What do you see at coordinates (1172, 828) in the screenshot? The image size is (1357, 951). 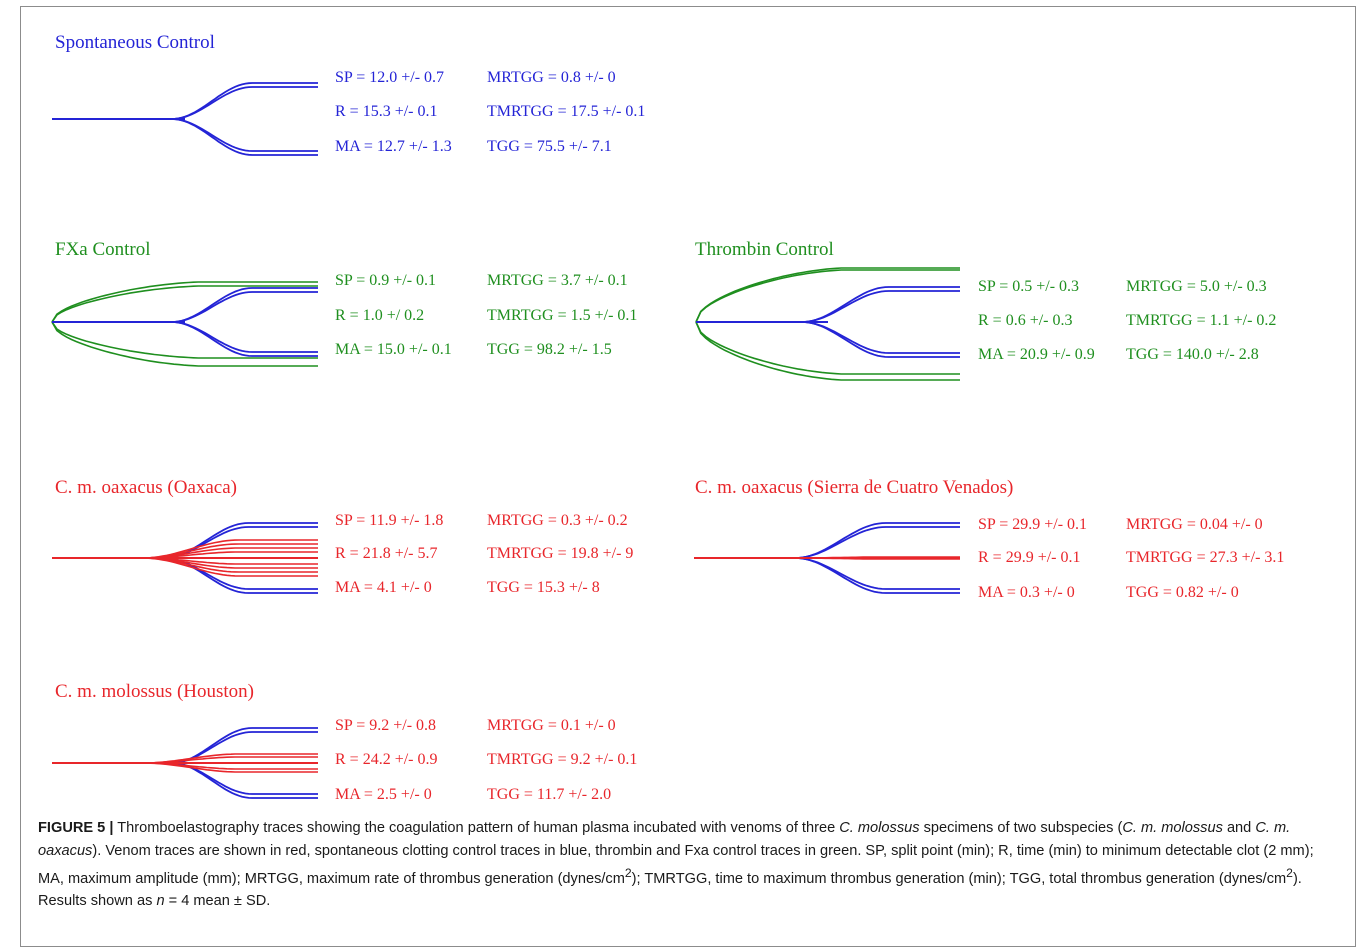 I see `caption-italic-molossus: C. m. molossus` at bounding box center [1172, 828].